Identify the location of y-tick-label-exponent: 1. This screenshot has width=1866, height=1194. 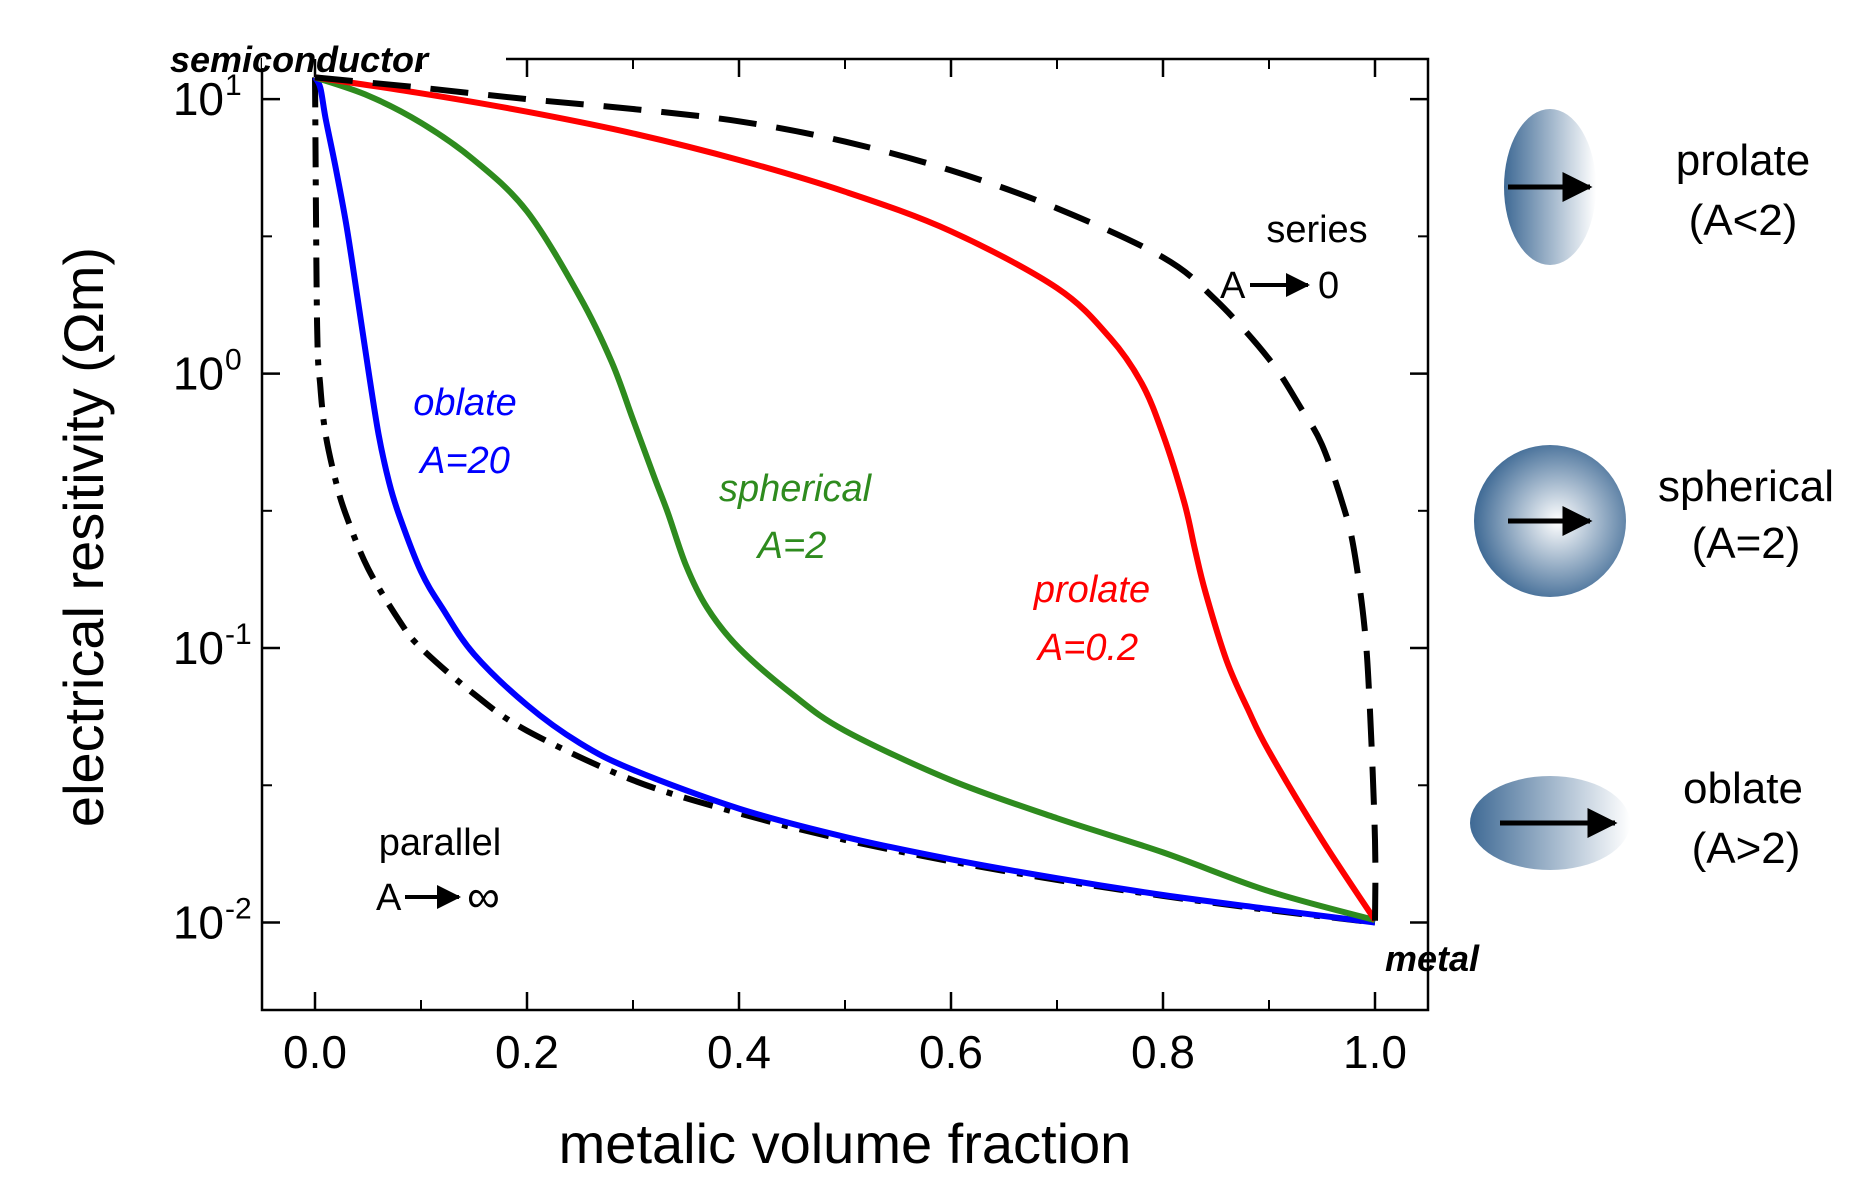
(233, 85).